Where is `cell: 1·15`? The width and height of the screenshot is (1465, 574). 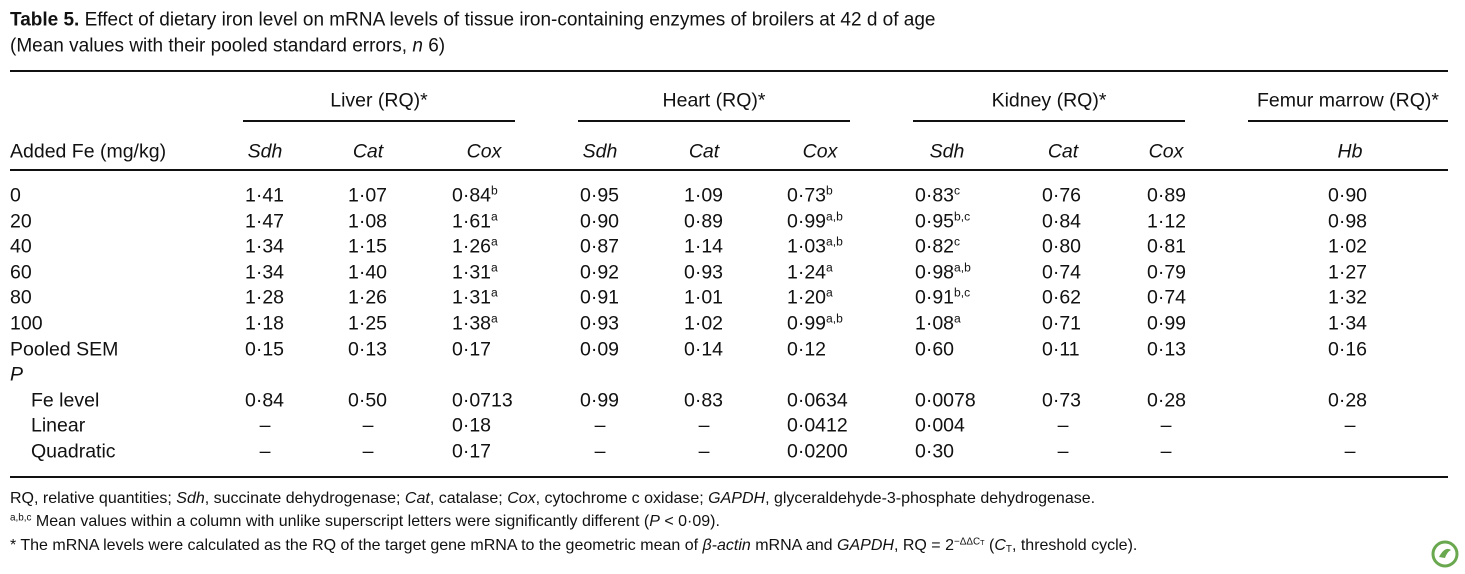 cell: 1·15 is located at coordinates (368, 246).